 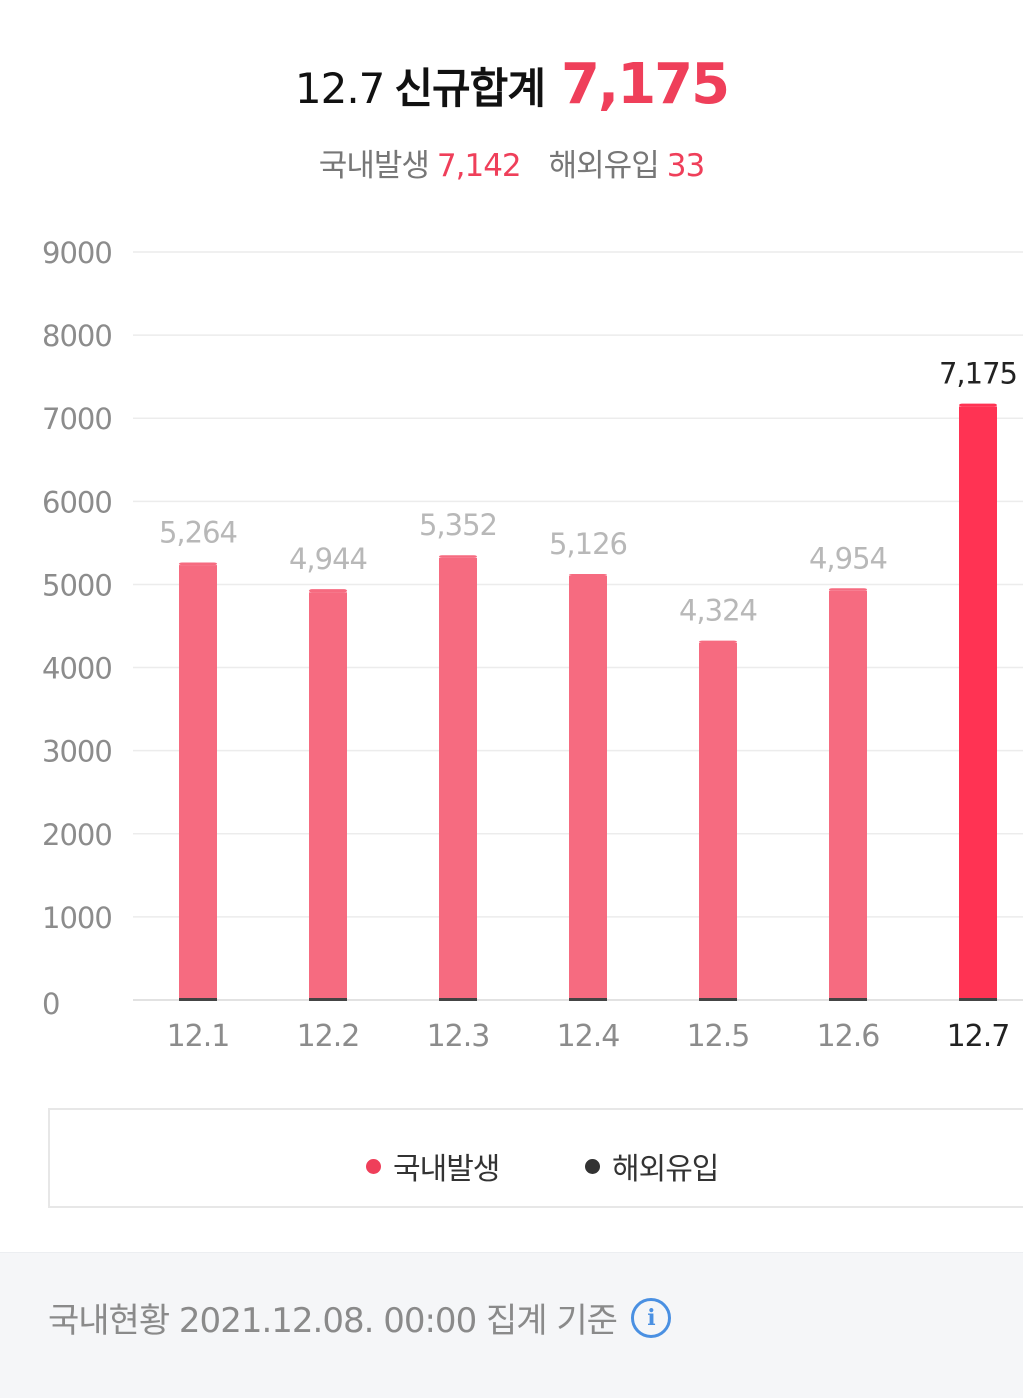 What do you see at coordinates (535, 1158) in the screenshot?
I see `chart-legend: 국내발생 해외유입` at bounding box center [535, 1158].